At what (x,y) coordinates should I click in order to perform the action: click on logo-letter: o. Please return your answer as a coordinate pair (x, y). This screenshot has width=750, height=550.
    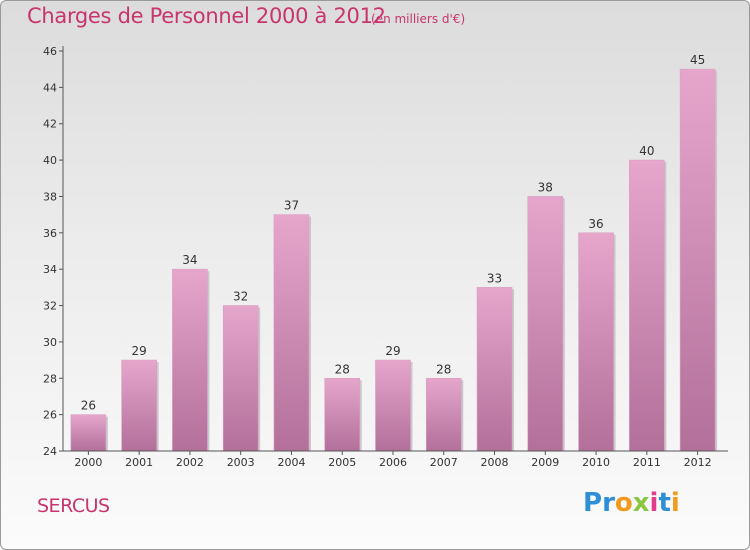
    Looking at the image, I should click on (623, 503).